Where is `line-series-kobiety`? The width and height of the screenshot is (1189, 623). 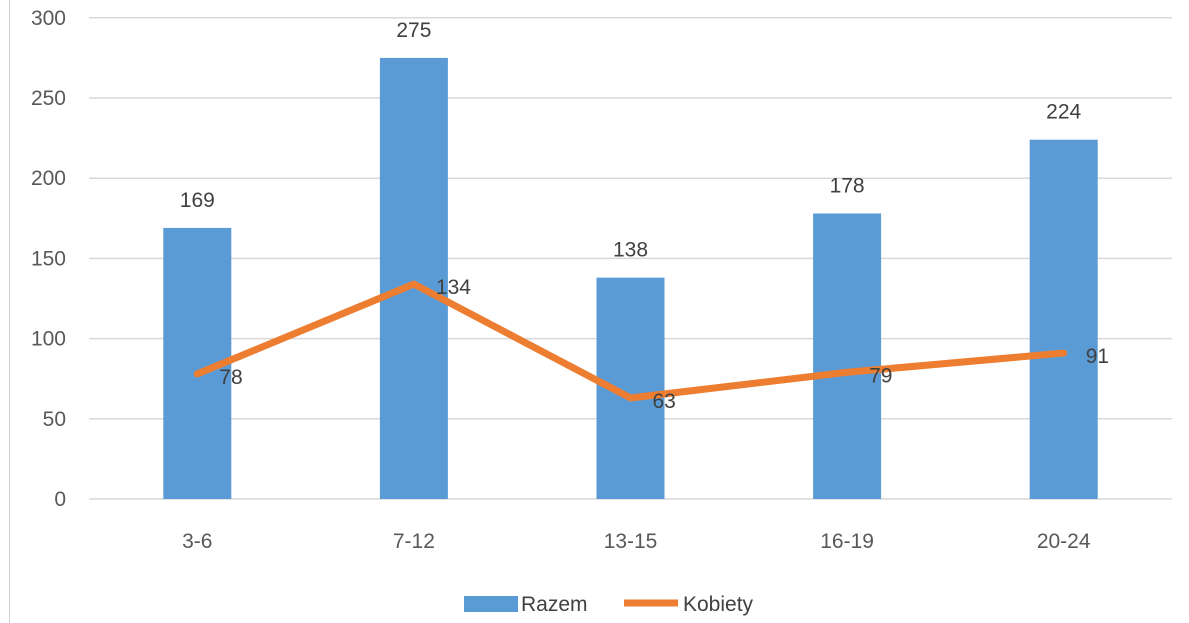 line-series-kobiety is located at coordinates (630, 341).